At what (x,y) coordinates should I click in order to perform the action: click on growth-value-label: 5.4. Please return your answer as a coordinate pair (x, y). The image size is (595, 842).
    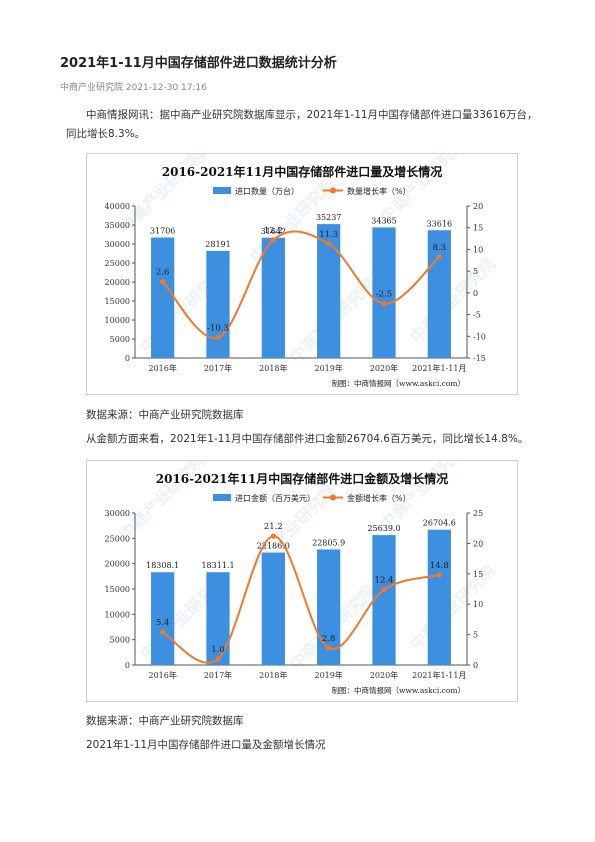
    Looking at the image, I should click on (163, 623).